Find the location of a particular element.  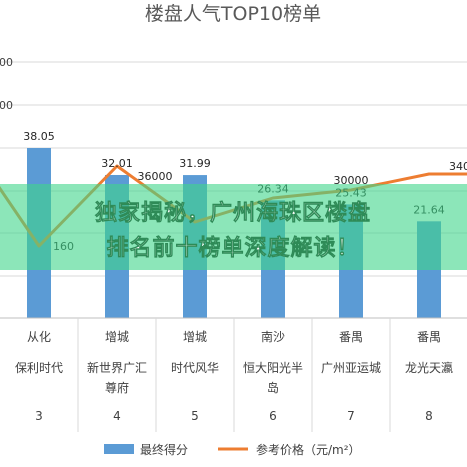

category-label: 4 is located at coordinates (117, 416).